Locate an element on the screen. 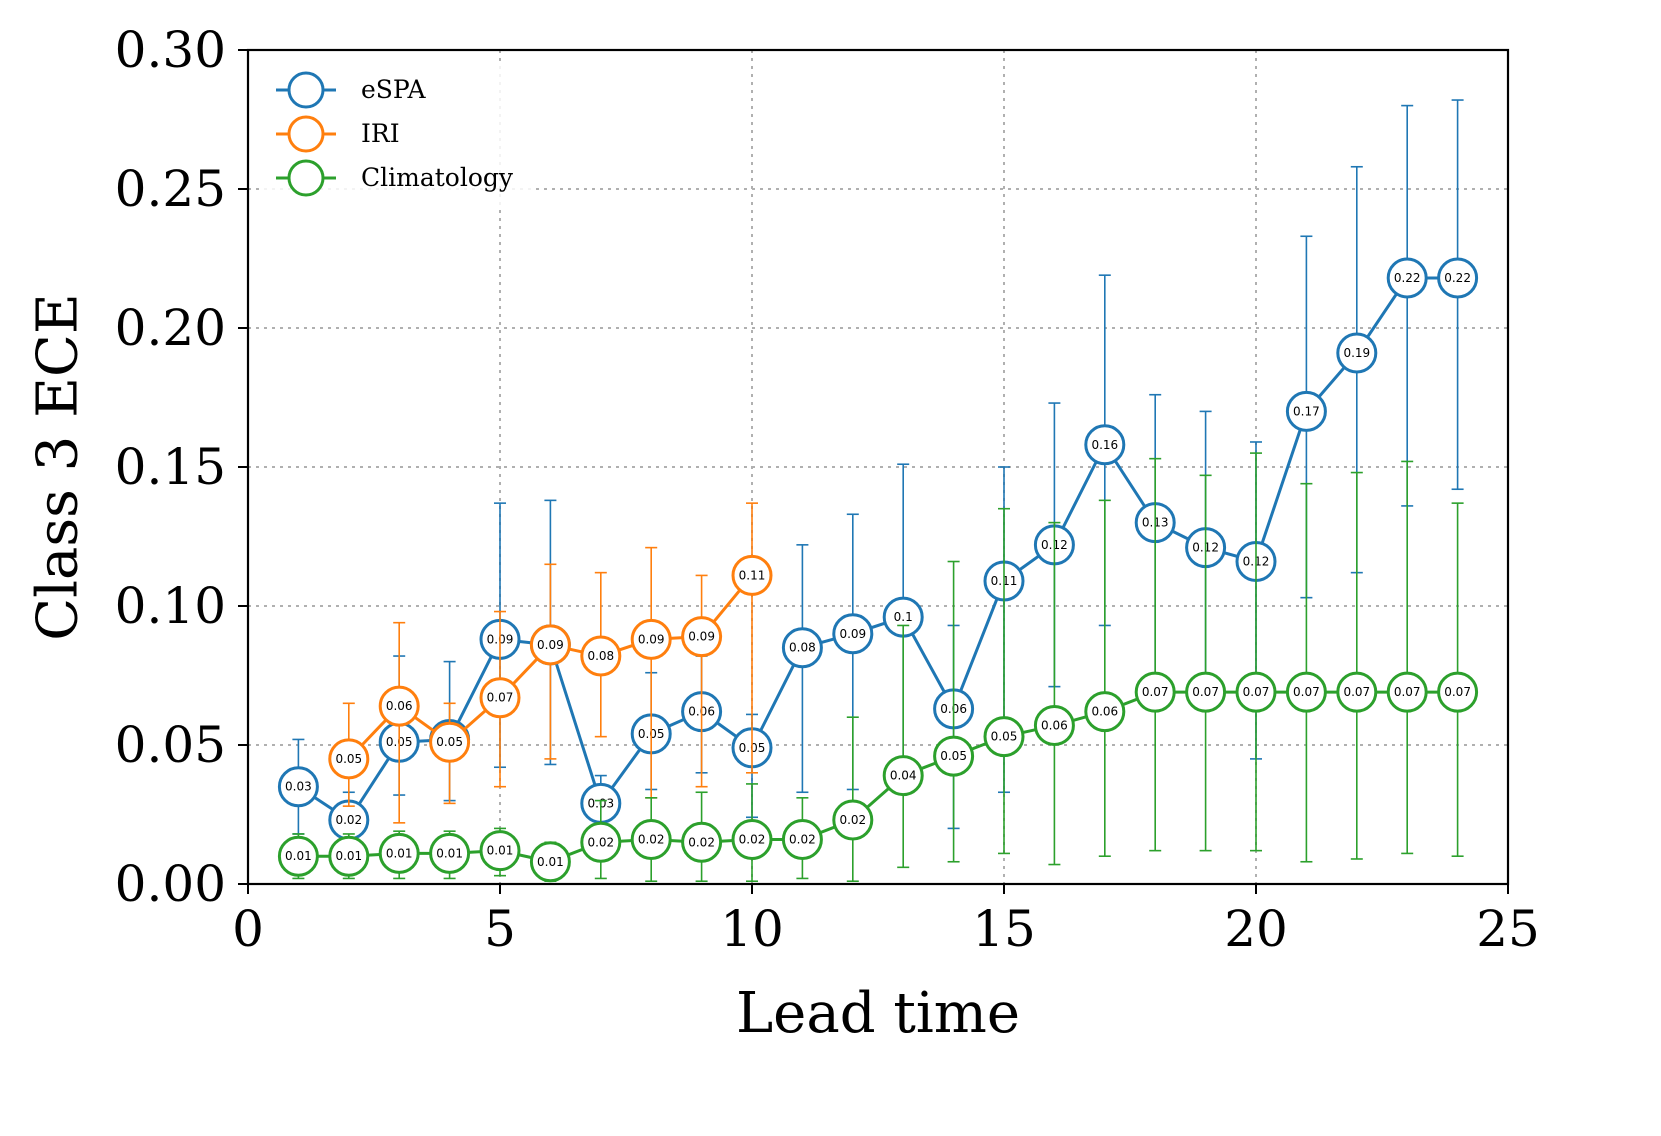 This screenshot has width=1661, height=1136. legend-label: eSPA is located at coordinates (393, 89).